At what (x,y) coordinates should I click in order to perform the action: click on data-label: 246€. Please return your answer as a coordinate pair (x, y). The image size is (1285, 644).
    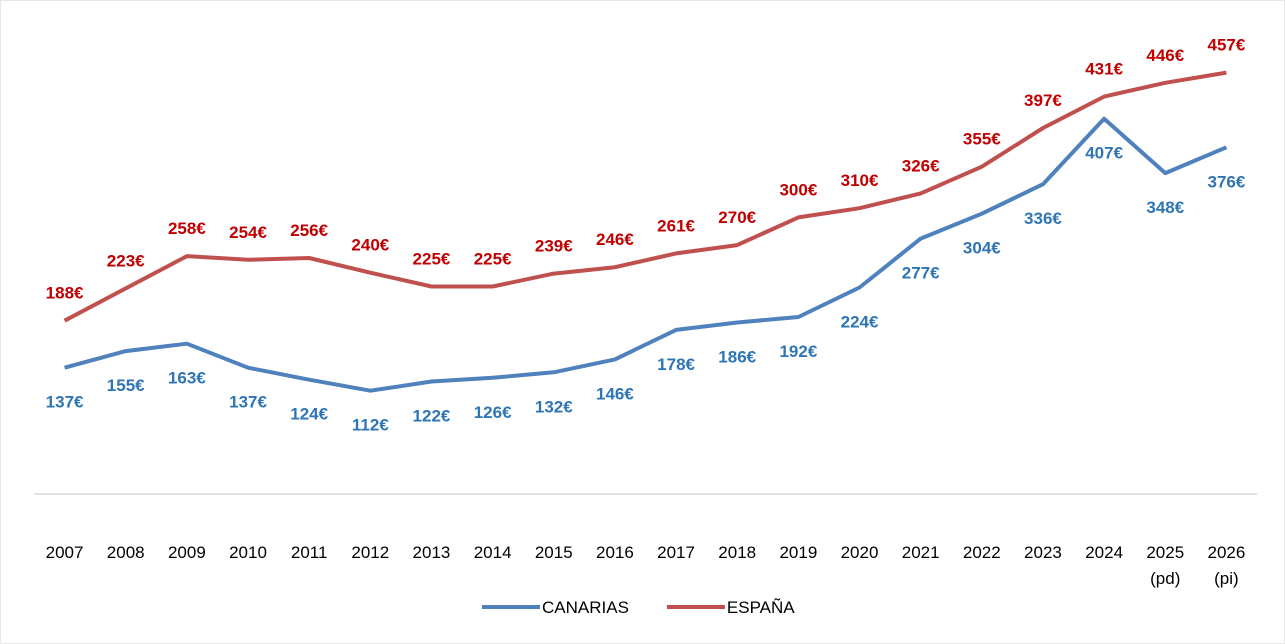
    Looking at the image, I should click on (615, 239).